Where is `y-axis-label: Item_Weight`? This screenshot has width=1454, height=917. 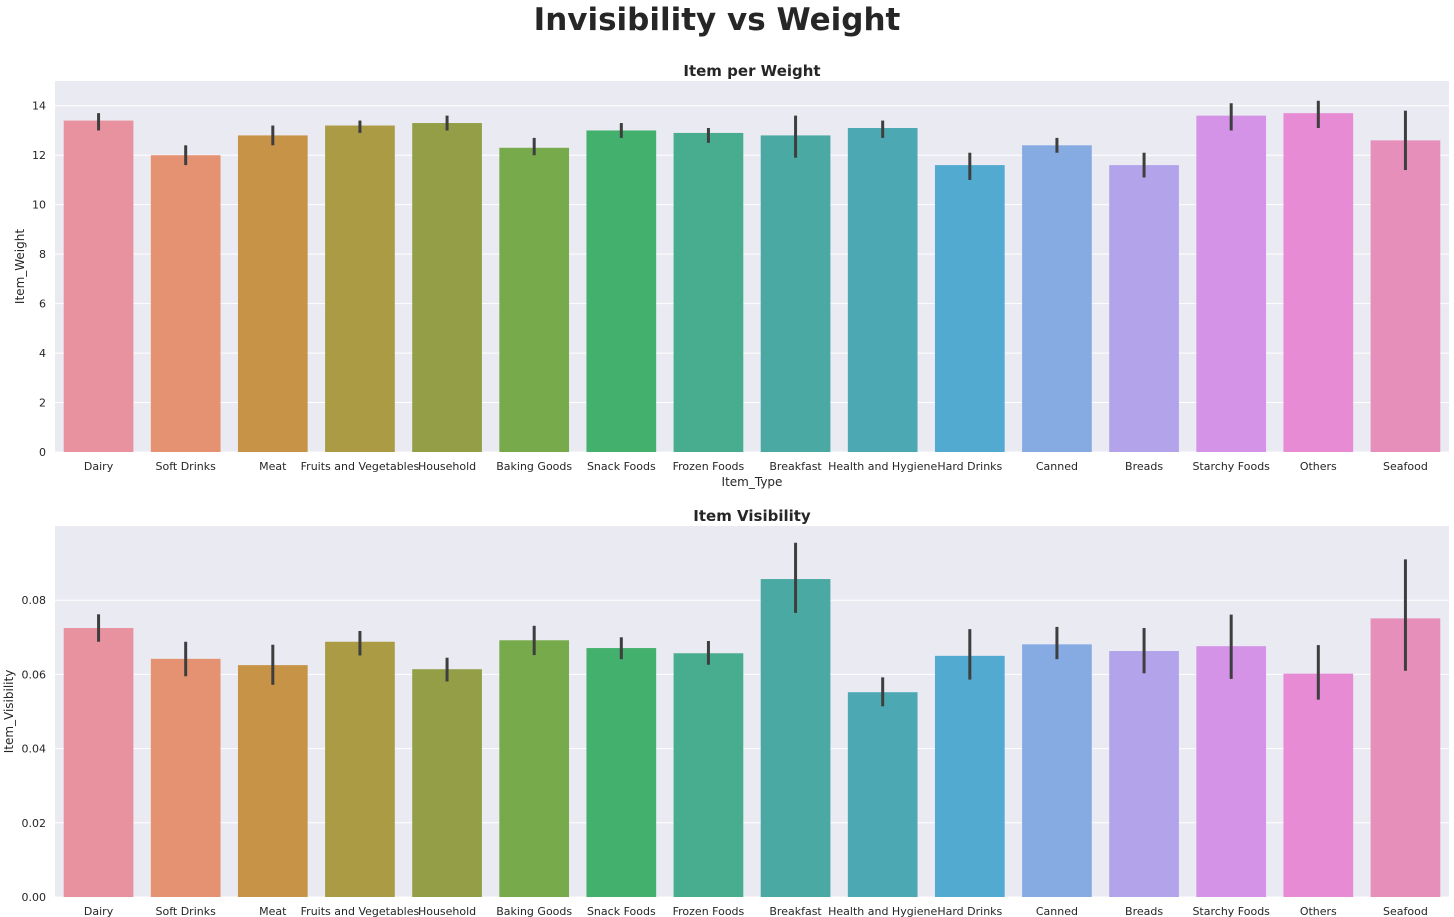 y-axis-label: Item_Weight is located at coordinates (20, 266).